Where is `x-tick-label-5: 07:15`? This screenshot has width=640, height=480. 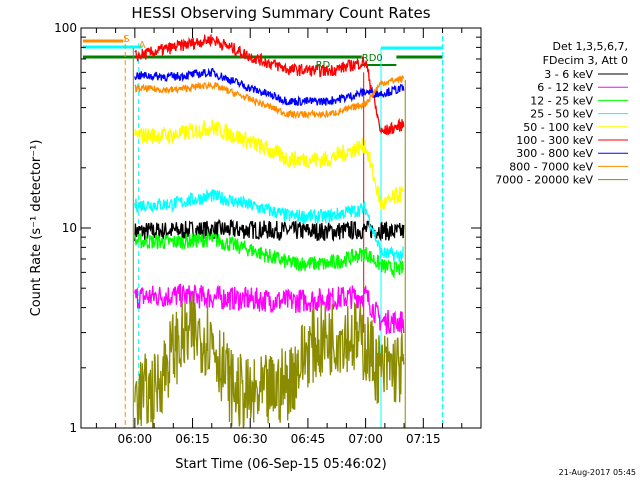 x-tick-label-5: 07:15 is located at coordinates (423, 439).